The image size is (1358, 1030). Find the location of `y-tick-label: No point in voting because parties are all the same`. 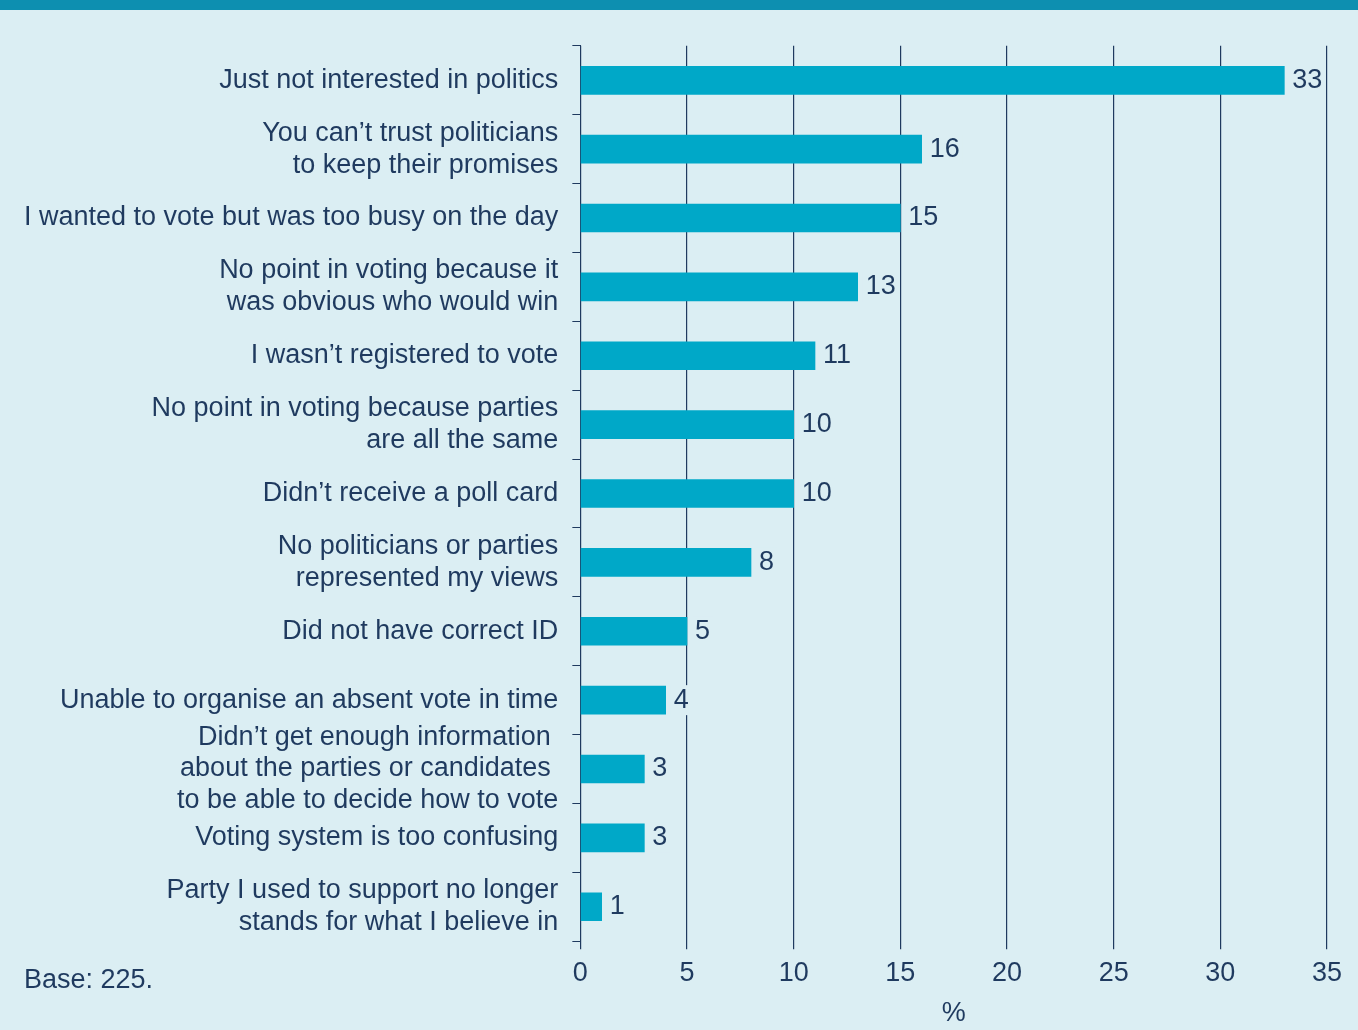

y-tick-label: No point in voting because parties are all the same is located at coordinates (355, 423).